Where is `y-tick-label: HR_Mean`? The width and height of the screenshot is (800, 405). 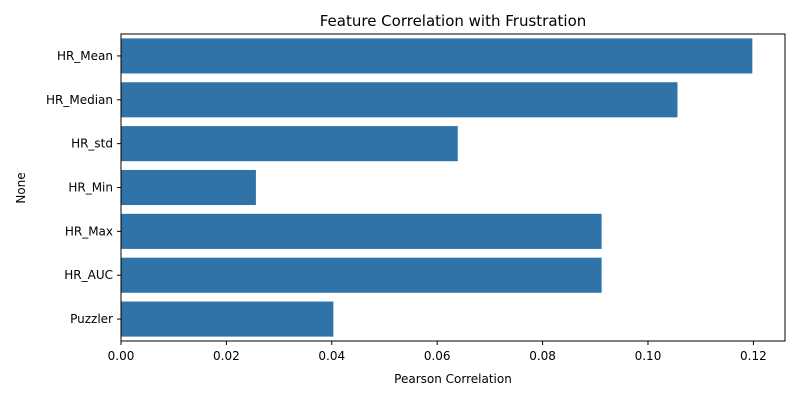
y-tick-label: HR_Mean is located at coordinates (85, 56).